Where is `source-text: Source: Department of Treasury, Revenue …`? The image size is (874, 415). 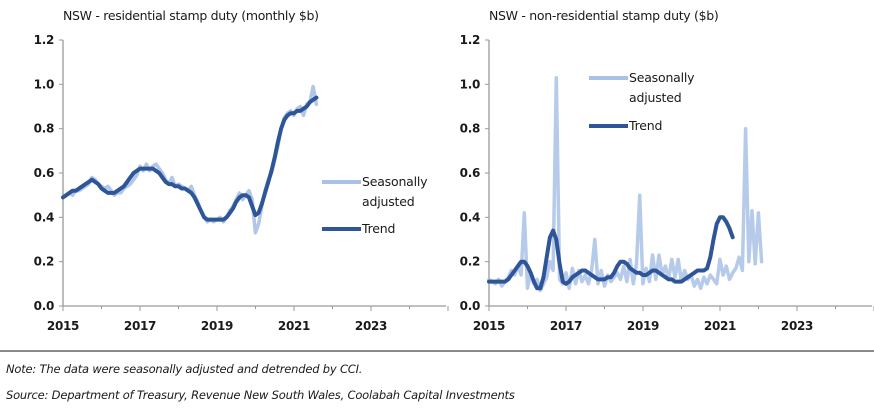
source-text: Source: Department of Treasury, Revenue … is located at coordinates (260, 395).